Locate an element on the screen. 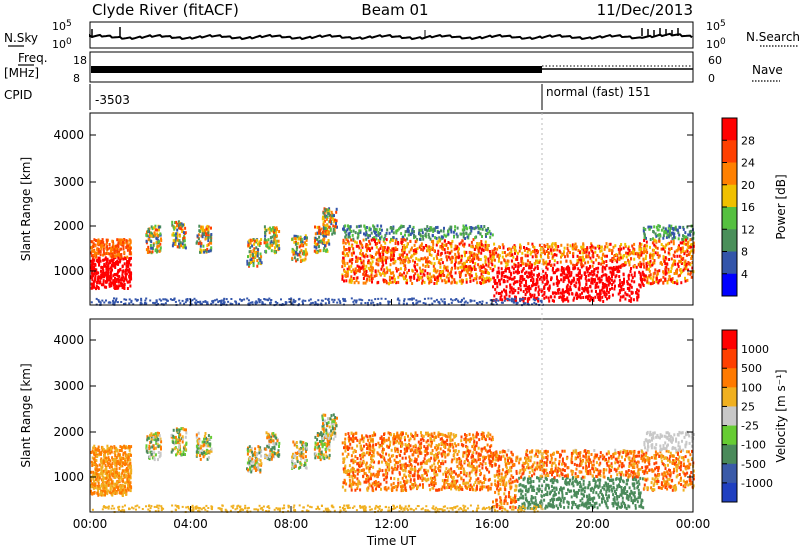 This screenshot has height=554, width=800. power-colorbar-tick-label: 28 is located at coordinates (748, 140).